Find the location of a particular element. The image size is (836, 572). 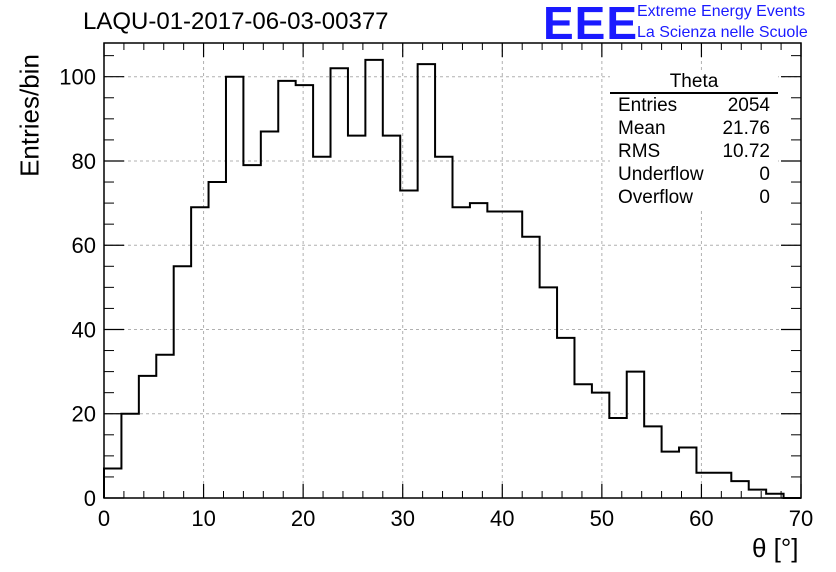

stats-label: Mean is located at coordinates (642, 128).